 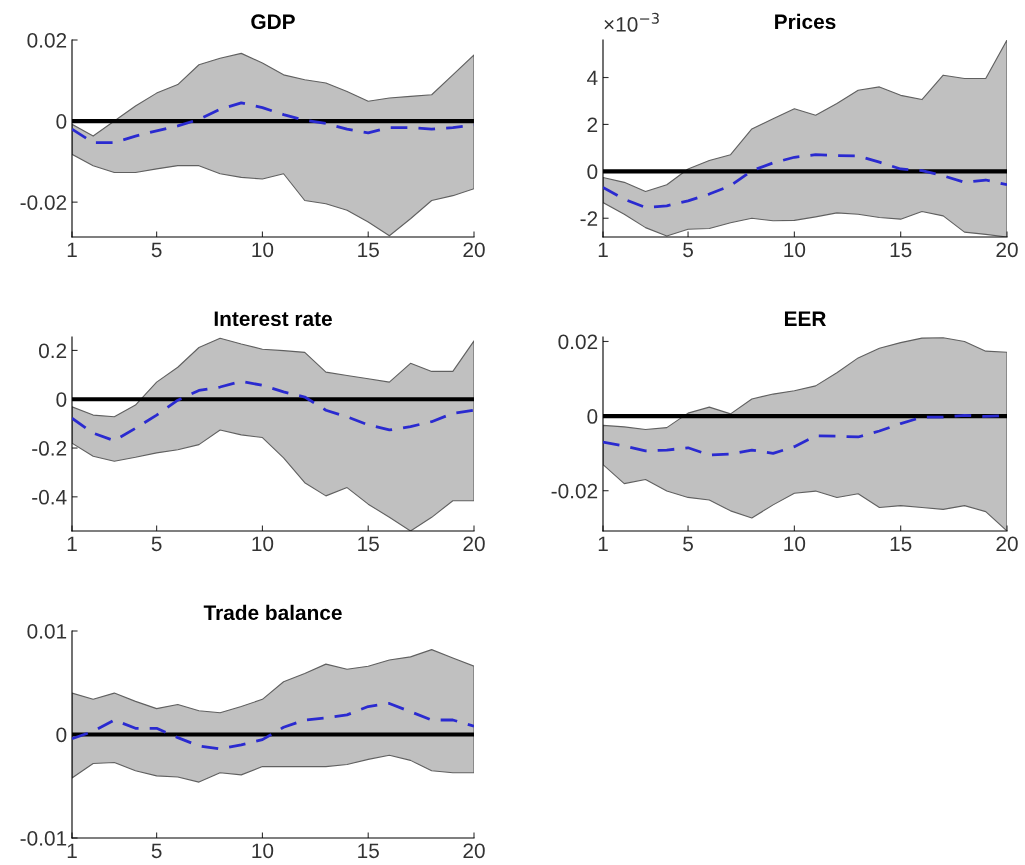 What do you see at coordinates (43, 838) in the screenshot?
I see `y-tick-label: -0.01` at bounding box center [43, 838].